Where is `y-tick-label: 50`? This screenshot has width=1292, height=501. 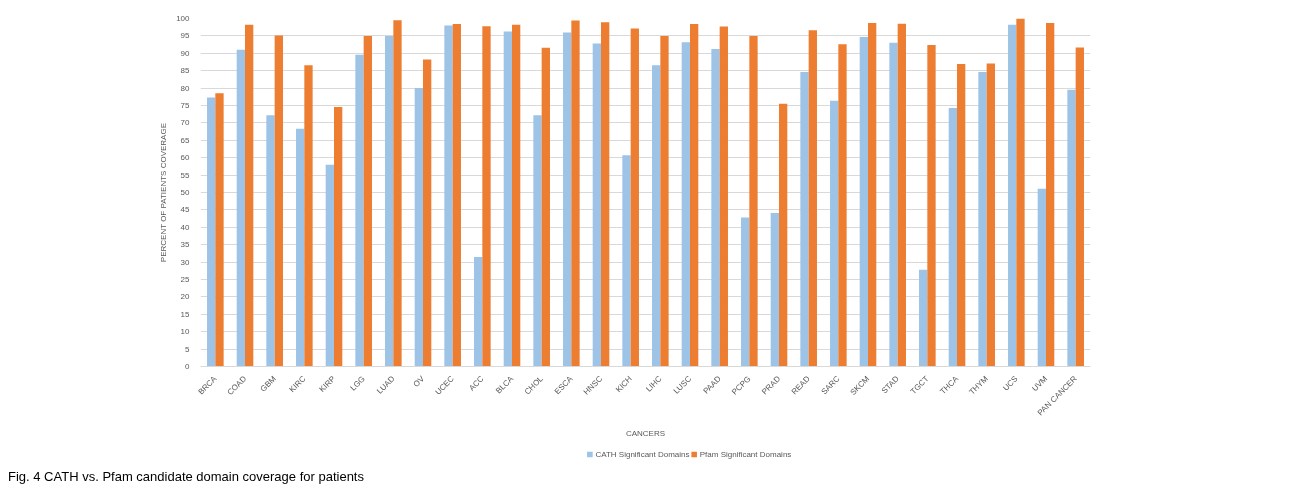
y-tick-label: 50 is located at coordinates (185, 192).